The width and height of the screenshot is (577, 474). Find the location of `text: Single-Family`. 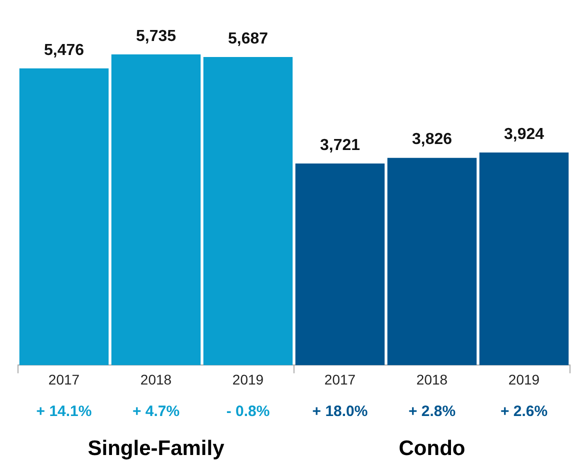

text: Single-Family is located at coordinates (156, 448).